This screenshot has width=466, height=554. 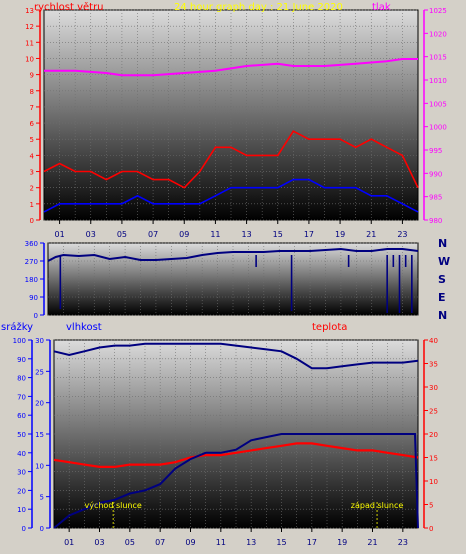 I want to click on wind-speed-axis-tick-label: 1, so click(x=32, y=205).